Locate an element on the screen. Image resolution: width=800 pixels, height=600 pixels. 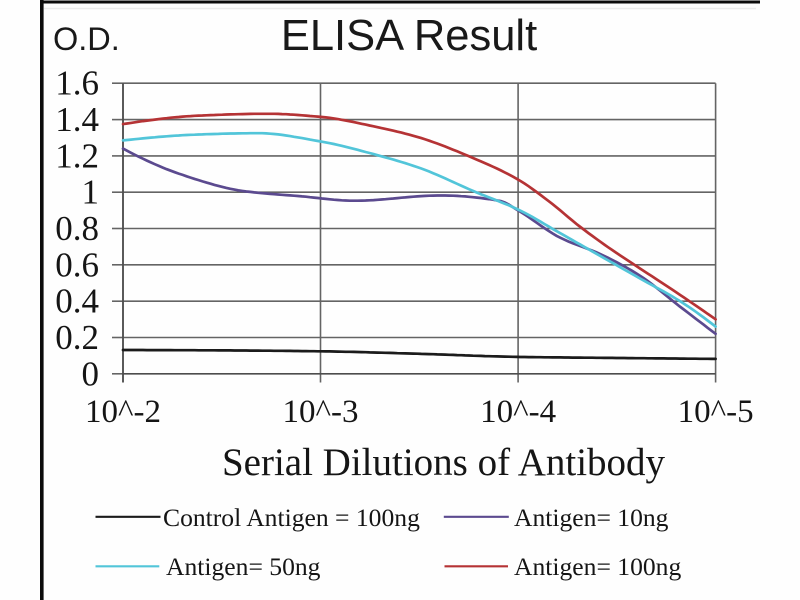
svg-text: 0.8 is located at coordinates (77, 228).